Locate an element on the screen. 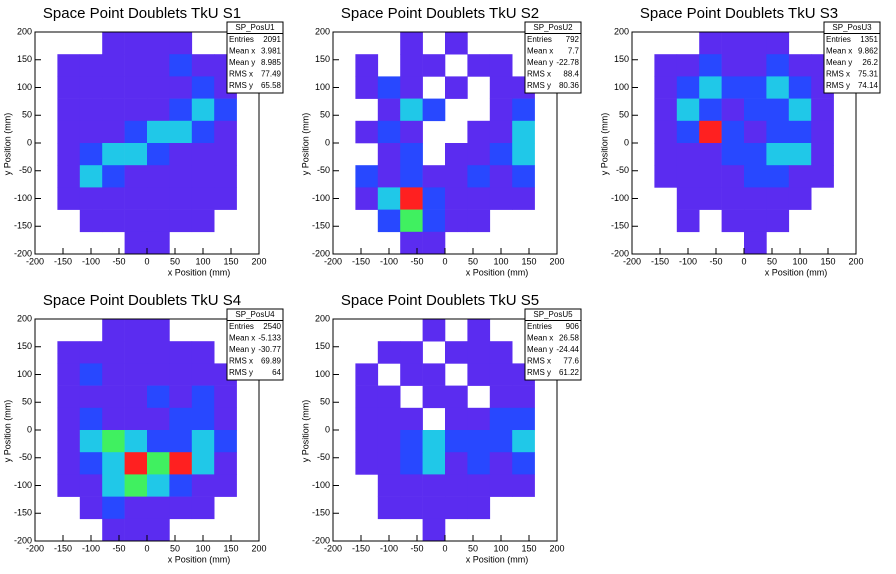 The image size is (896, 574). x-tick-label: 0 is located at coordinates (146, 261).